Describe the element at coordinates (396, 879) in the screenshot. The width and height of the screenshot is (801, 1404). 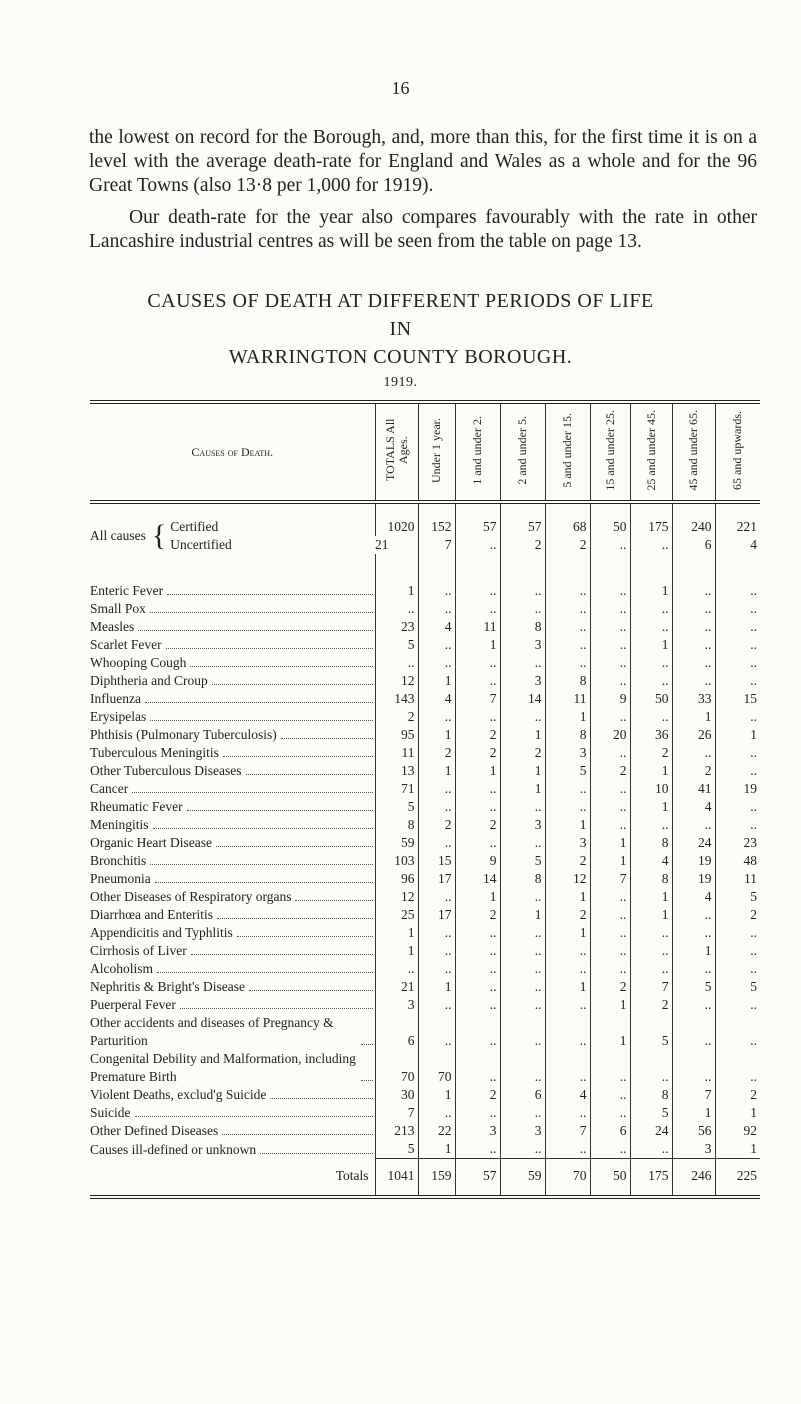
I see `cell: 96` at that location.